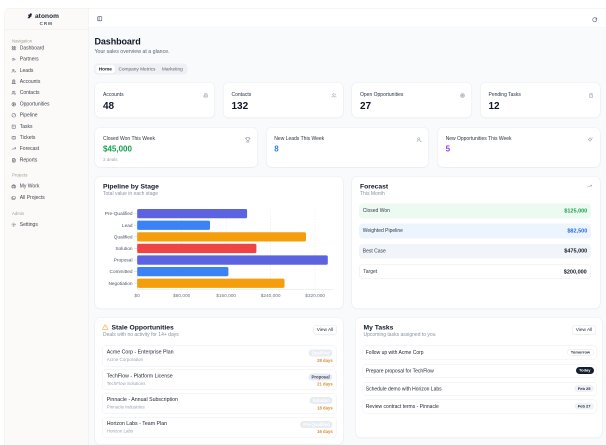 This screenshot has height=445, width=606. Describe the element at coordinates (138, 296) in the screenshot. I see `svg-text: $0` at that location.